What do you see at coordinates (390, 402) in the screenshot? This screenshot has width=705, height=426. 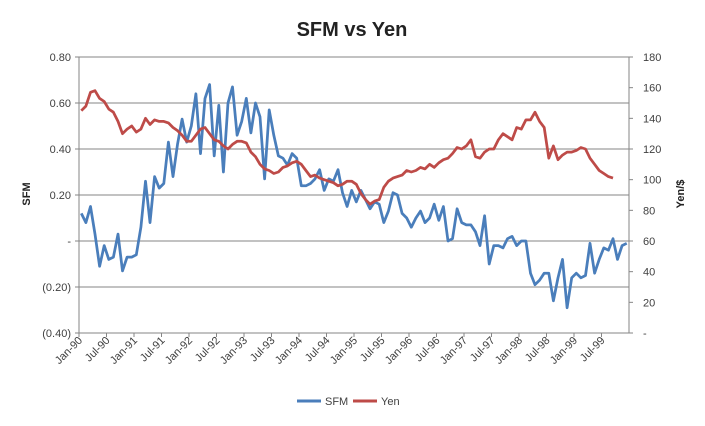 I see `legend-label: Yen` at bounding box center [390, 402].